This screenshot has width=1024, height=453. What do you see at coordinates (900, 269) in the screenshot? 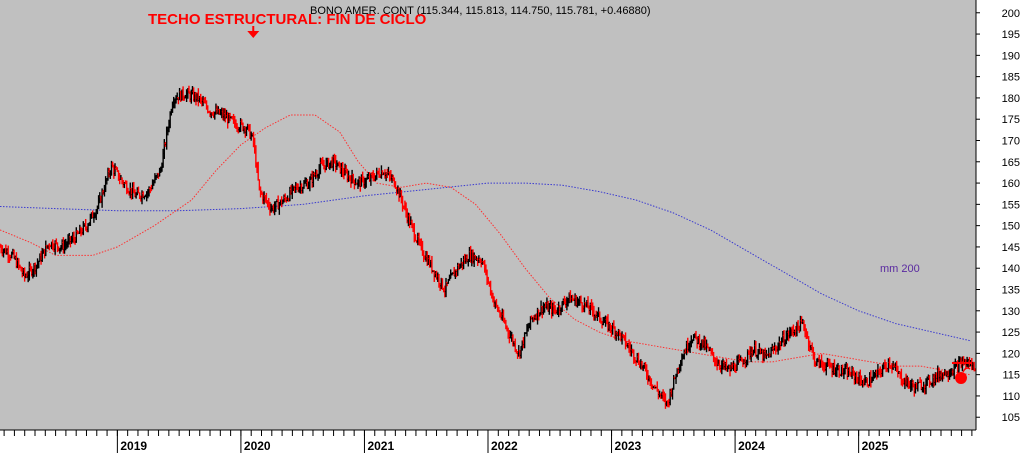
I see `ma-200-label: mm 200` at bounding box center [900, 269].